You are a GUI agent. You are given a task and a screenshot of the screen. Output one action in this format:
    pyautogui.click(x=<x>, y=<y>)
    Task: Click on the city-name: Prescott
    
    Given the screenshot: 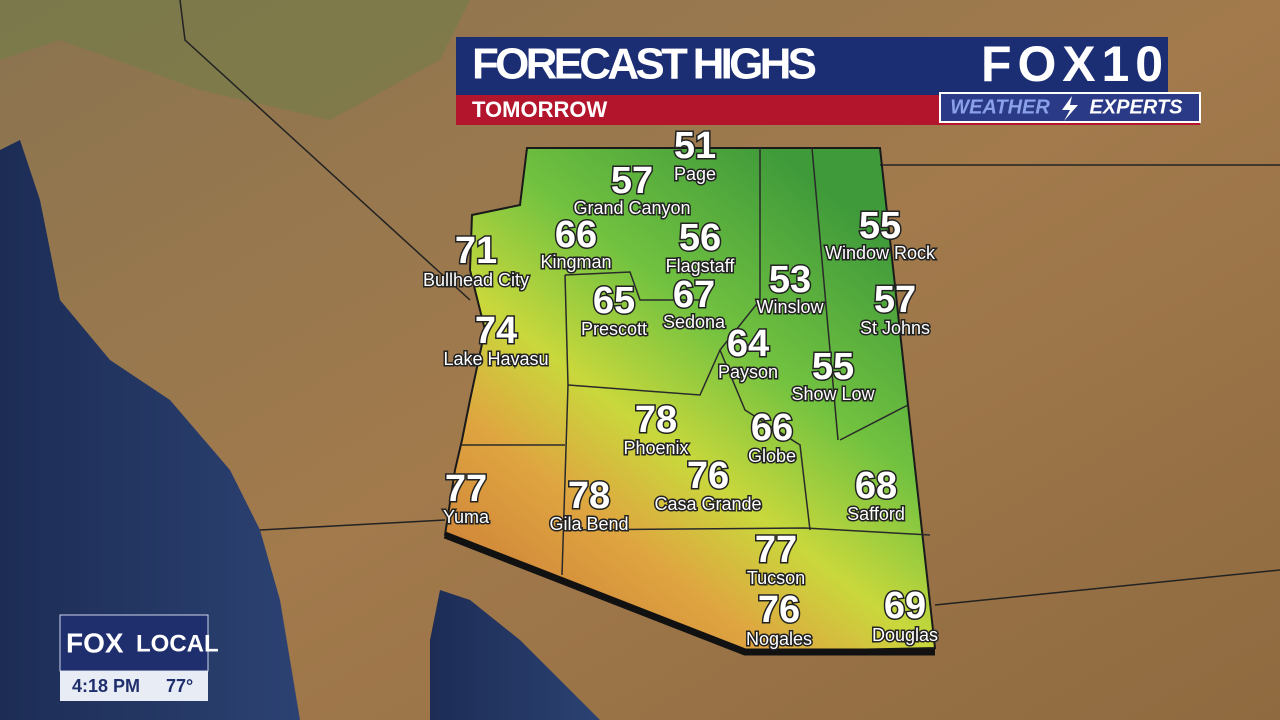 What is the action you would take?
    pyautogui.click(x=614, y=329)
    